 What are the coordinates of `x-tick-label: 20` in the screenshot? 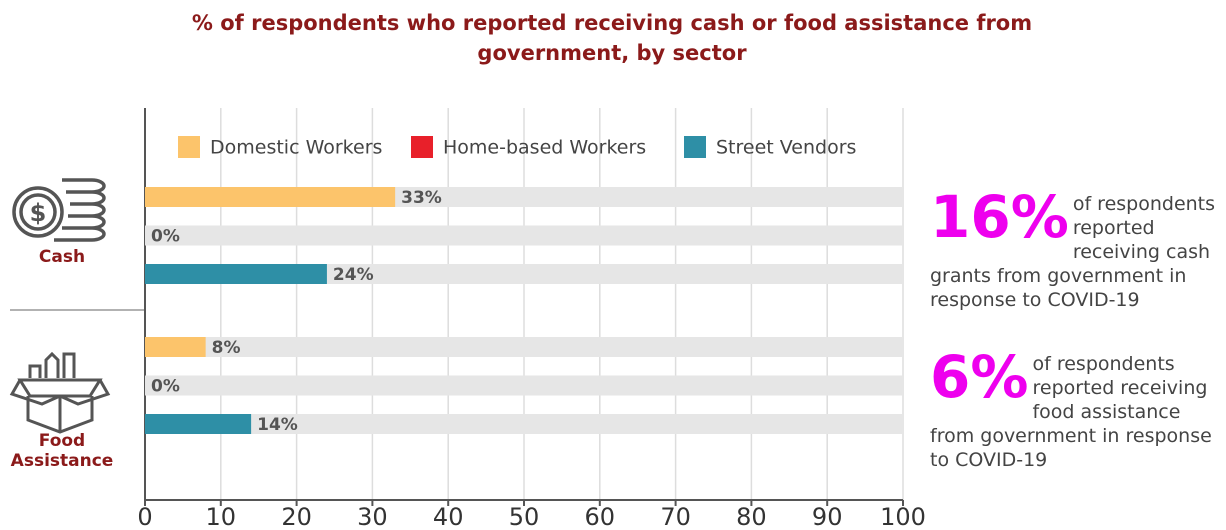 It's located at (296, 516).